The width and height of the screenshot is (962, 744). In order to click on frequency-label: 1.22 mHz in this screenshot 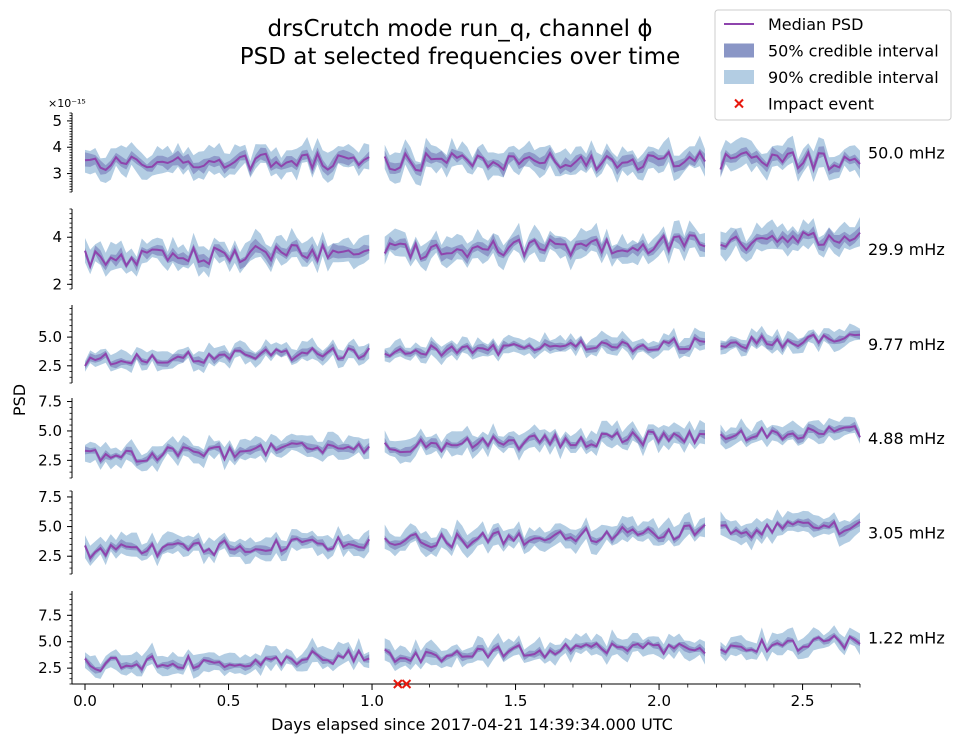, I will do `click(906, 638)`.